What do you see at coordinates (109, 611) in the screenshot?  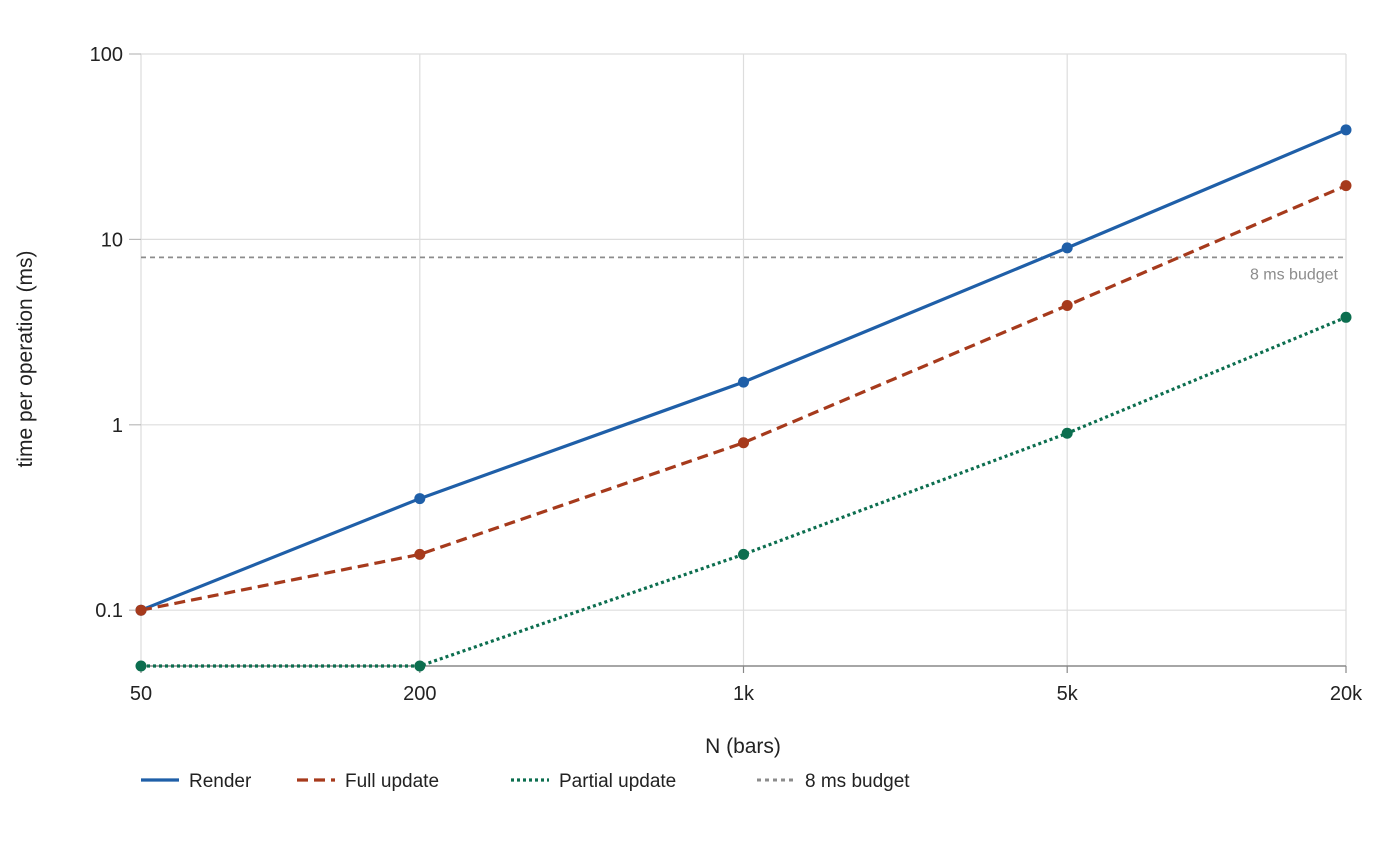 I see `y-tick-label: 0.1` at bounding box center [109, 611].